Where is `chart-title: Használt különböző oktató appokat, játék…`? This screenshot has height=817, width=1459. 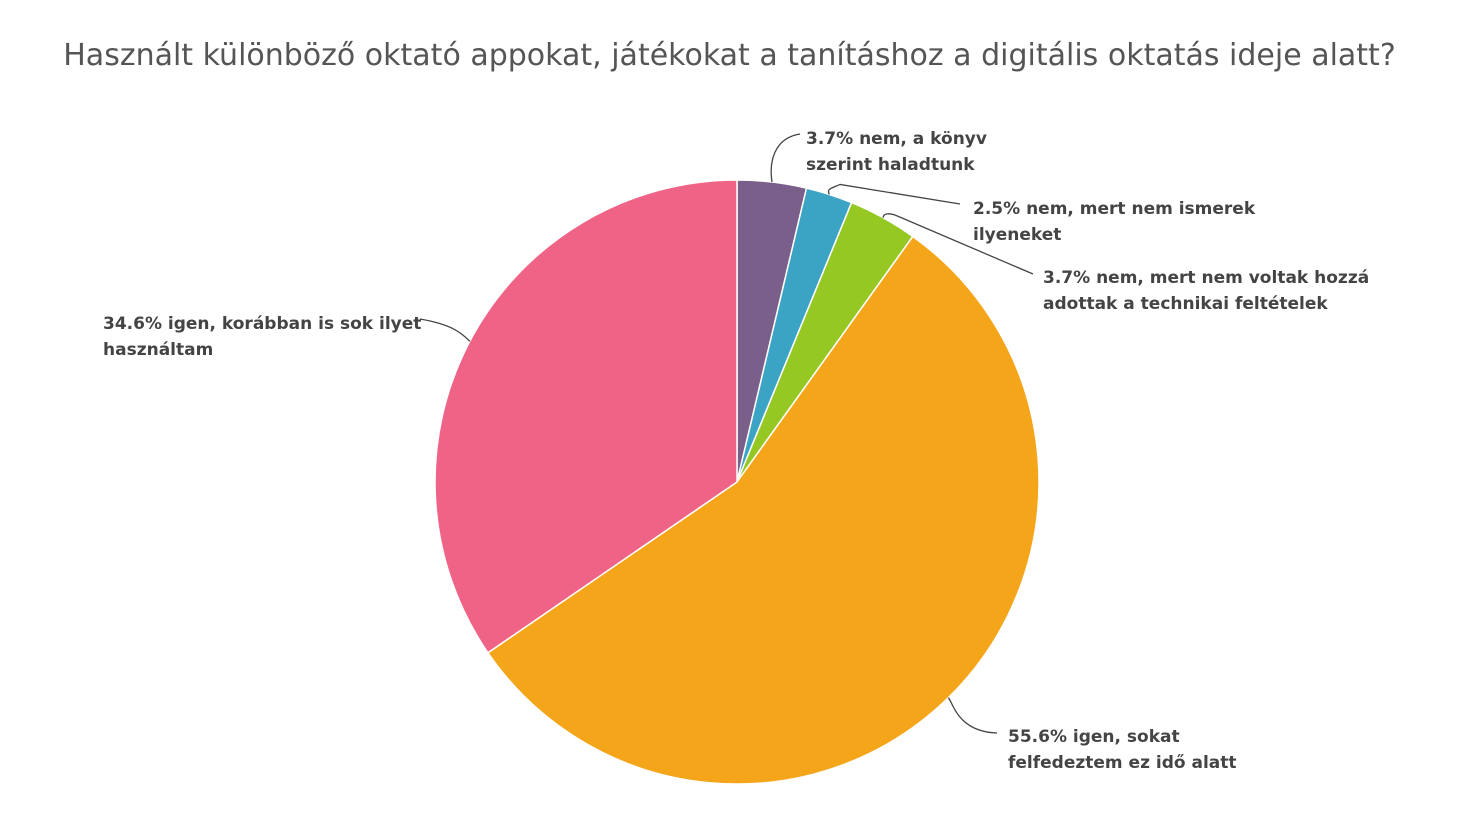 chart-title: Használt különböző oktató appokat, játék… is located at coordinates (729, 55).